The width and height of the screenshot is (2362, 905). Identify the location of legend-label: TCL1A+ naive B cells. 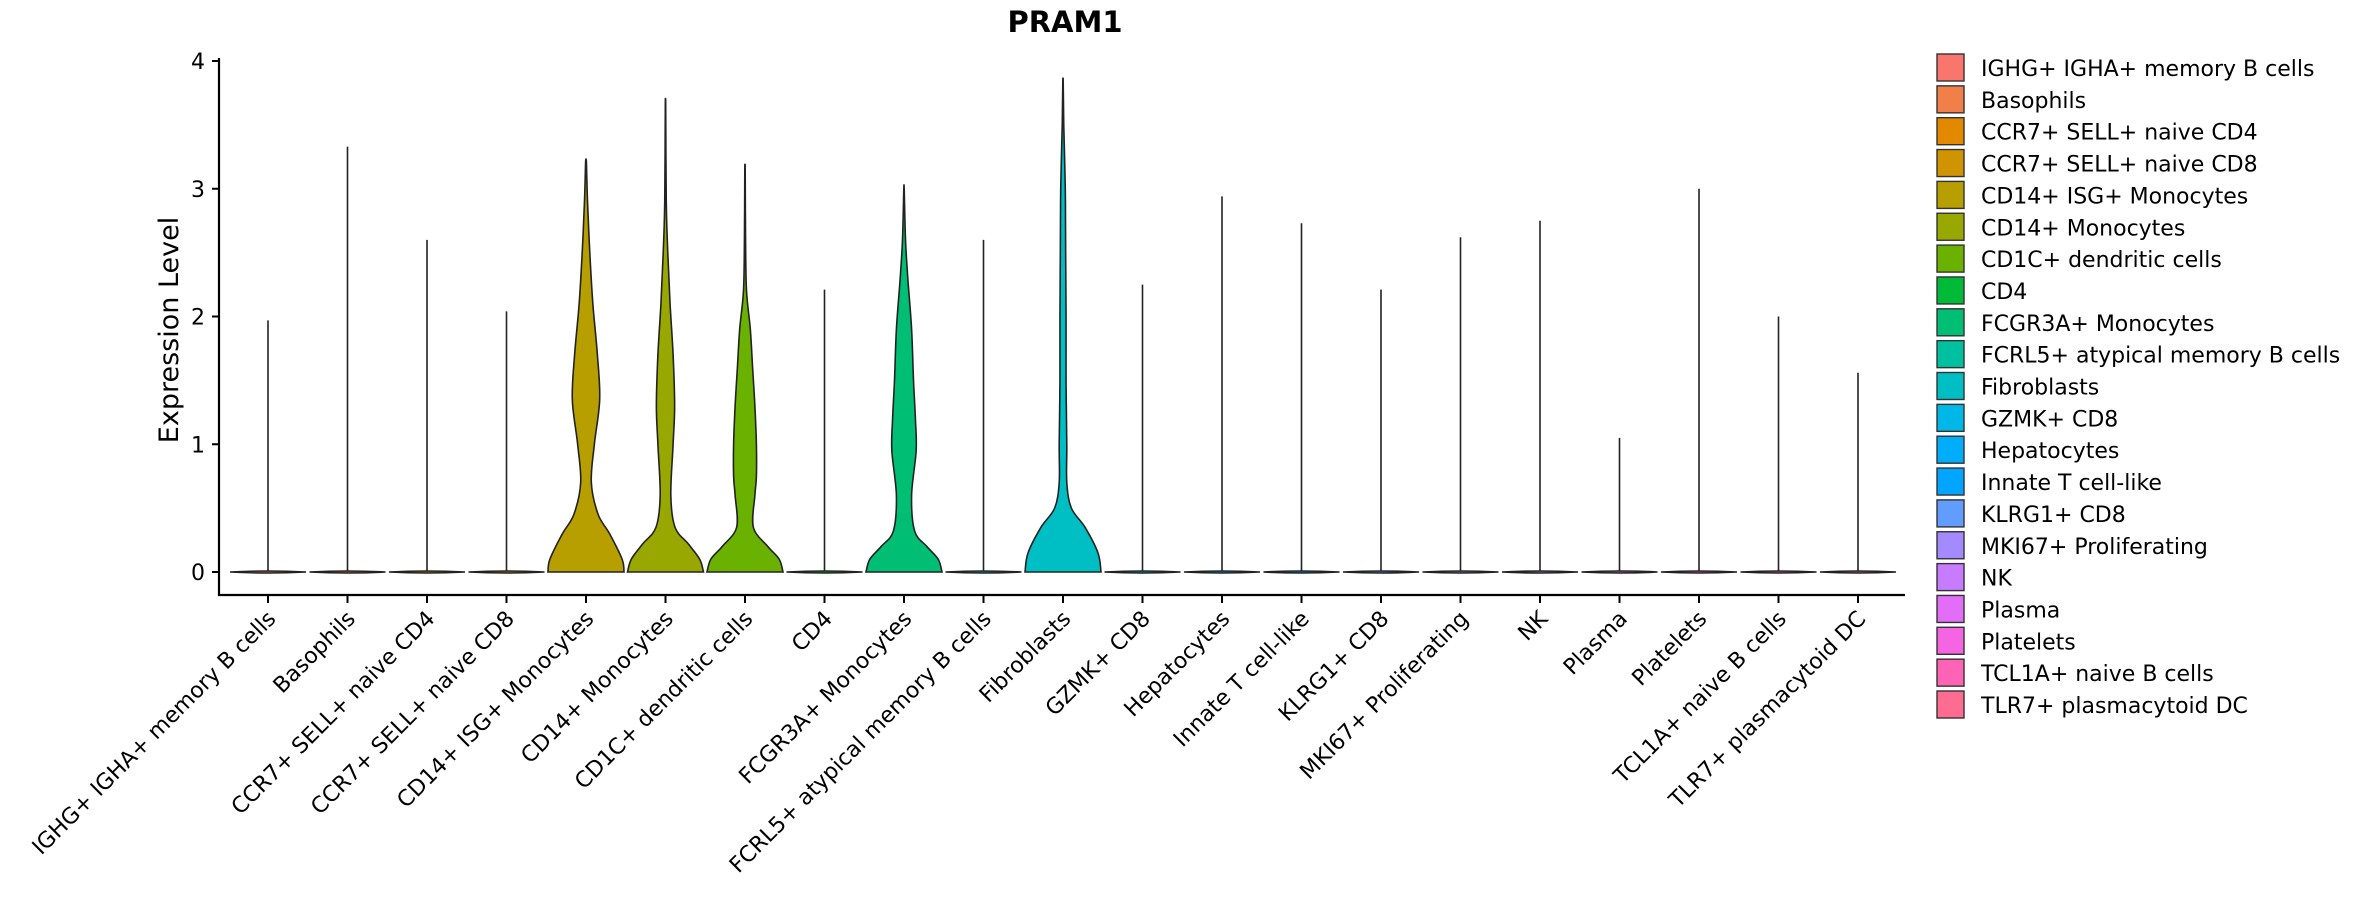
(2097, 674).